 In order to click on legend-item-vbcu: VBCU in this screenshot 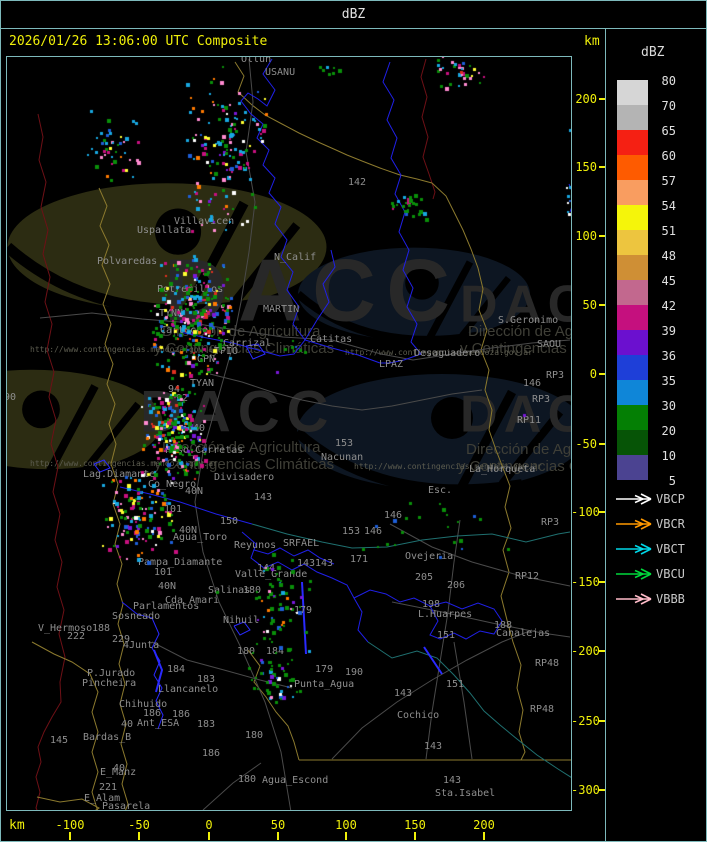, I will do `click(650, 573)`.